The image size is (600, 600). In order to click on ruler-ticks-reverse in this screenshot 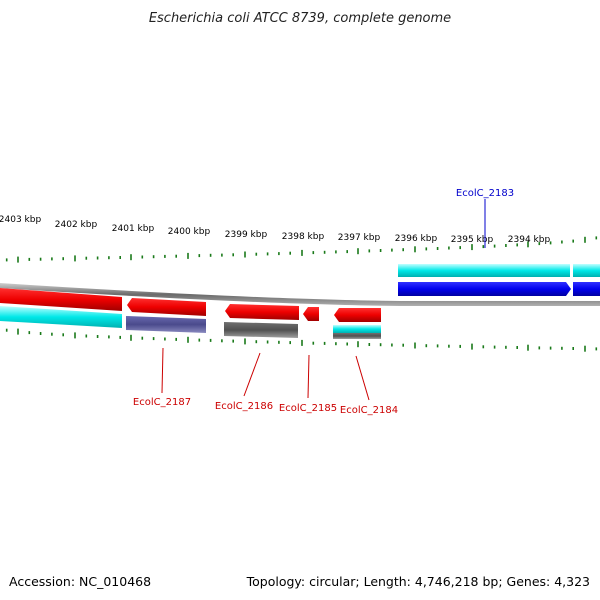, I will do `click(301, 340)`.